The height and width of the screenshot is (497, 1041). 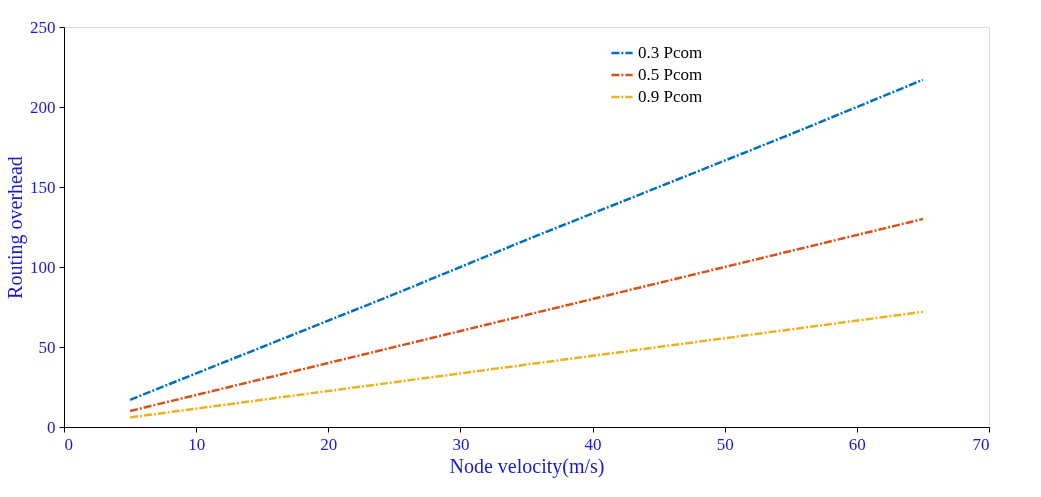 What do you see at coordinates (43, 107) in the screenshot?
I see `y-tick-label: 200` at bounding box center [43, 107].